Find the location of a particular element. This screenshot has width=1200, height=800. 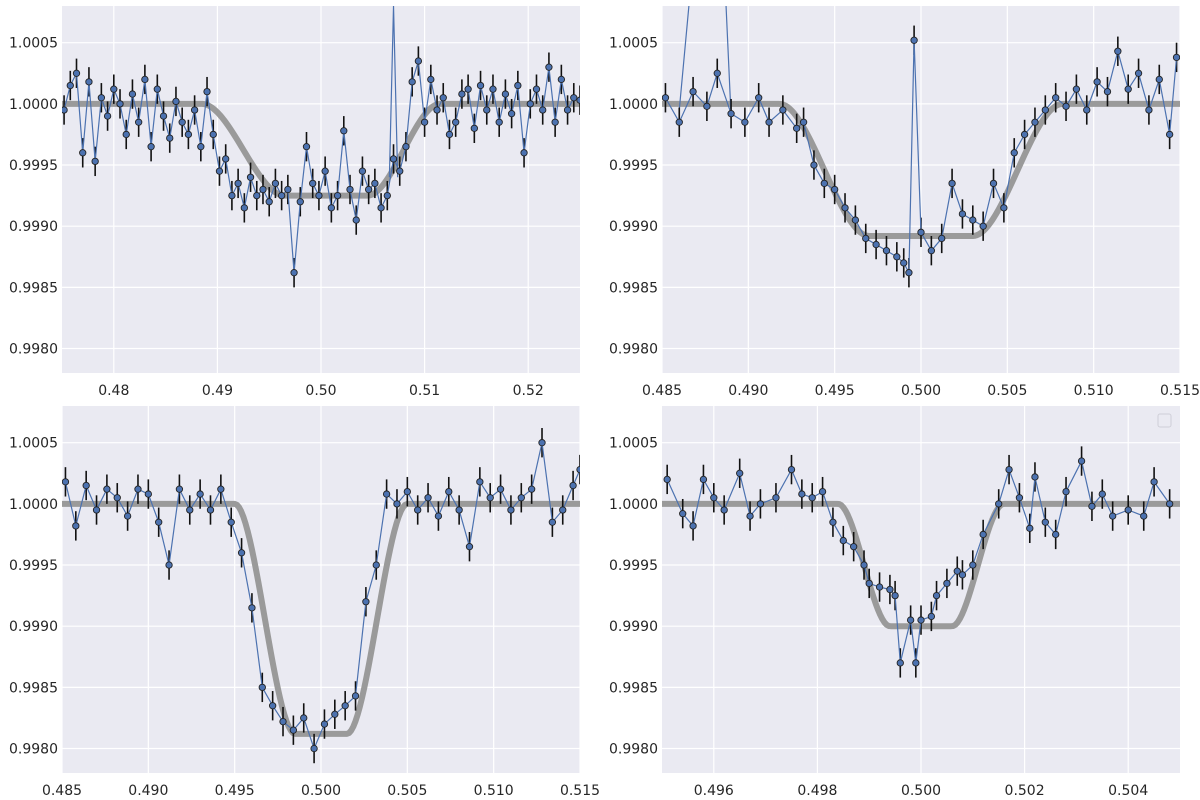

y-tick-label: 0.9995 is located at coordinates (33, 566).